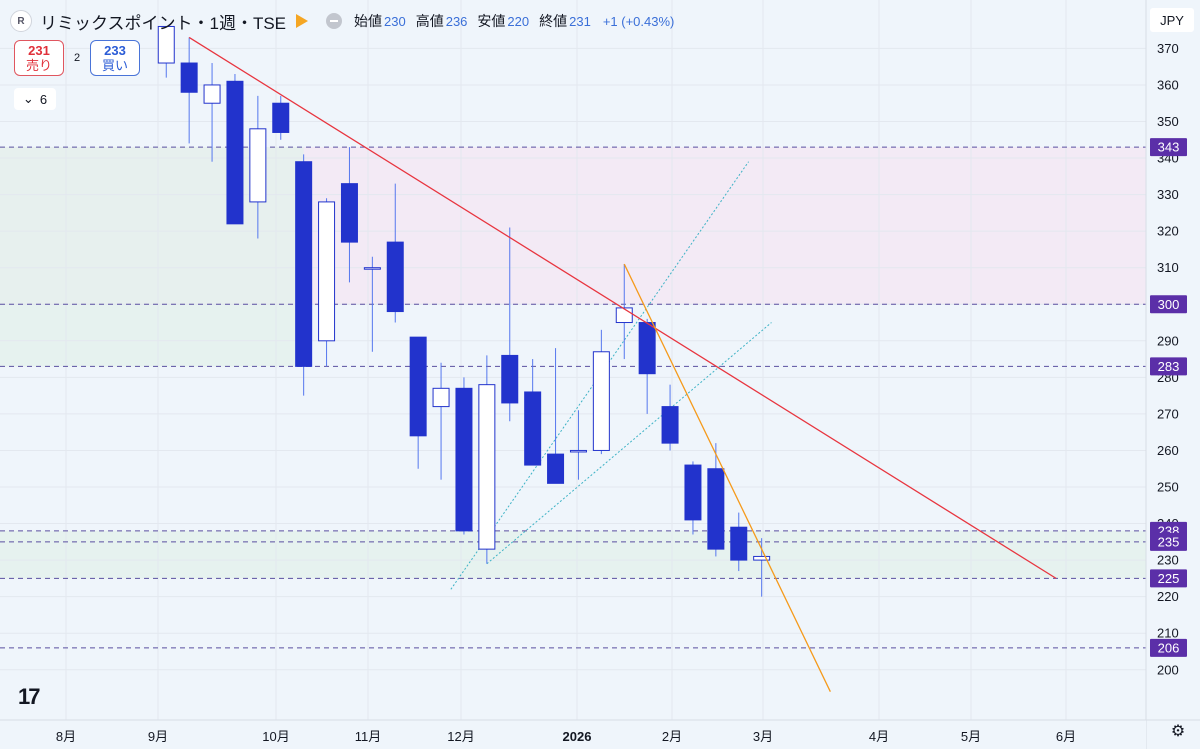 This screenshot has width=1200, height=749. I want to click on symbol-logo-icon: R, so click(21, 21).